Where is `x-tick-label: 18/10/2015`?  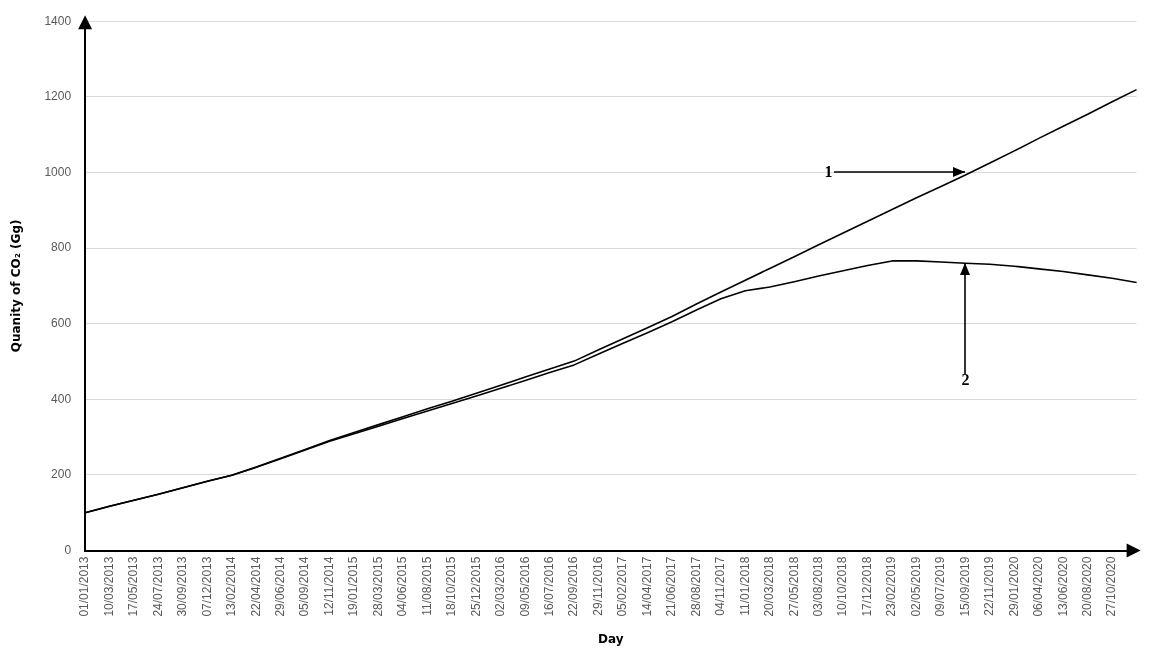
x-tick-label: 18/10/2015 is located at coordinates (451, 586).